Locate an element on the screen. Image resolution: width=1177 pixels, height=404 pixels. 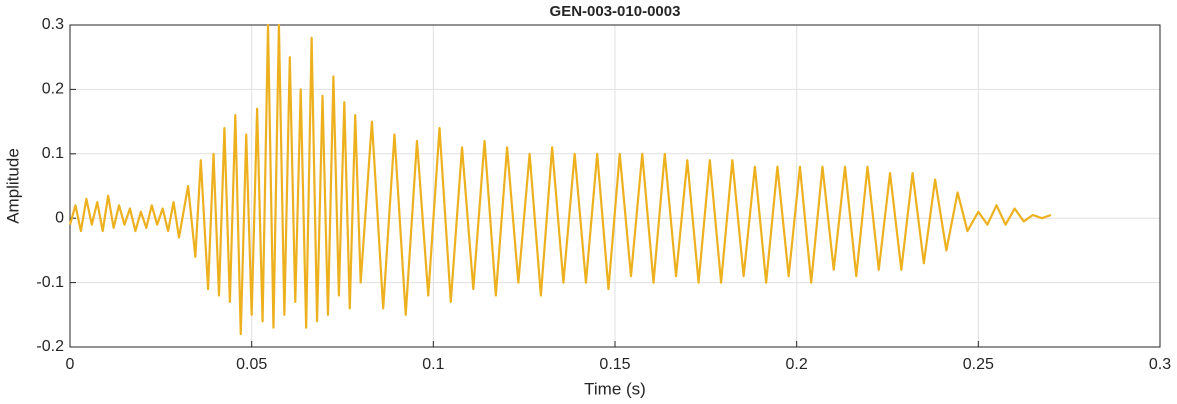
x-tick-label: 0.25 is located at coordinates (978, 364).